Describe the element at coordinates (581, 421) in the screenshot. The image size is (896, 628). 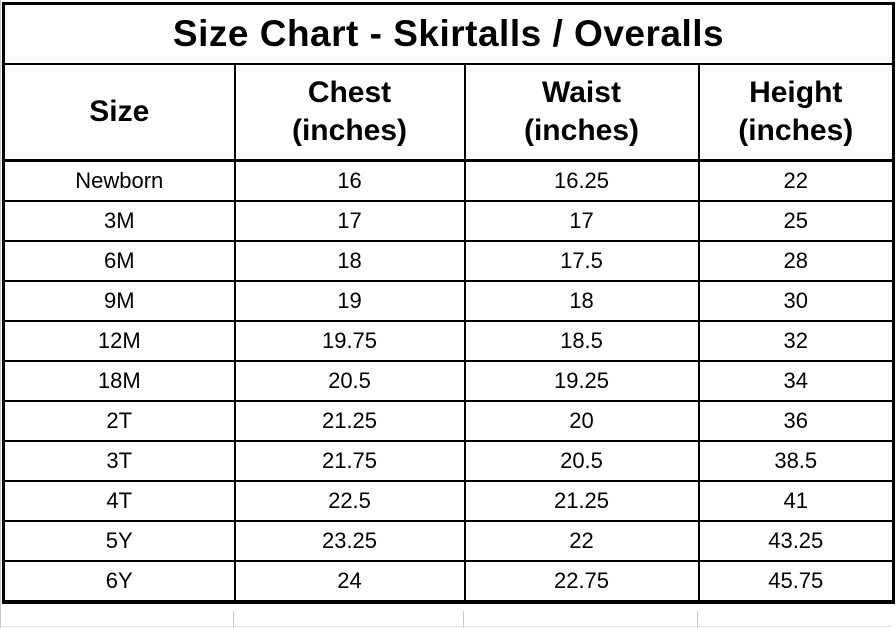
I see `waist-cell: 20` at that location.